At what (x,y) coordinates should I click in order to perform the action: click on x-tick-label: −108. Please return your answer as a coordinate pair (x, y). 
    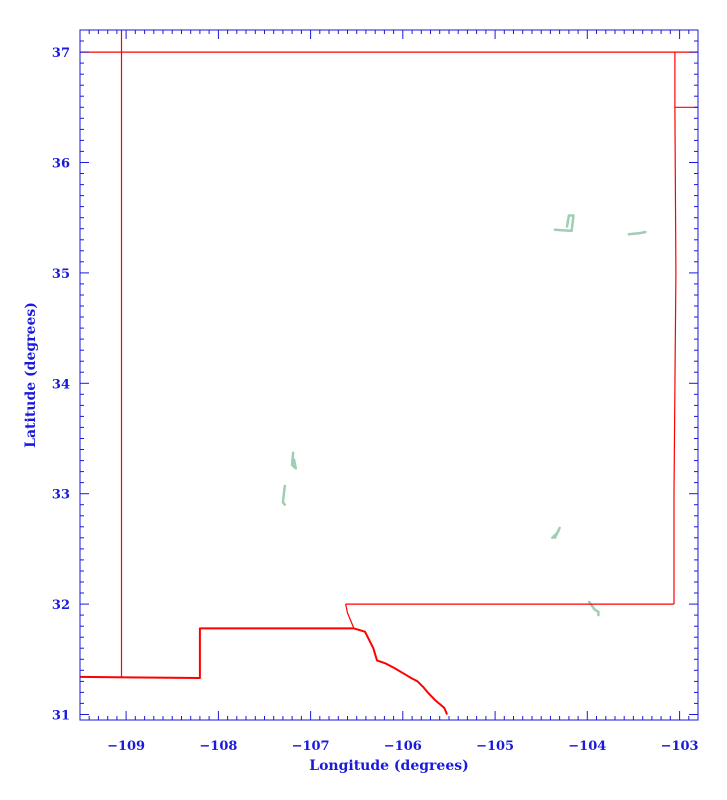
    Looking at the image, I should click on (218, 746).